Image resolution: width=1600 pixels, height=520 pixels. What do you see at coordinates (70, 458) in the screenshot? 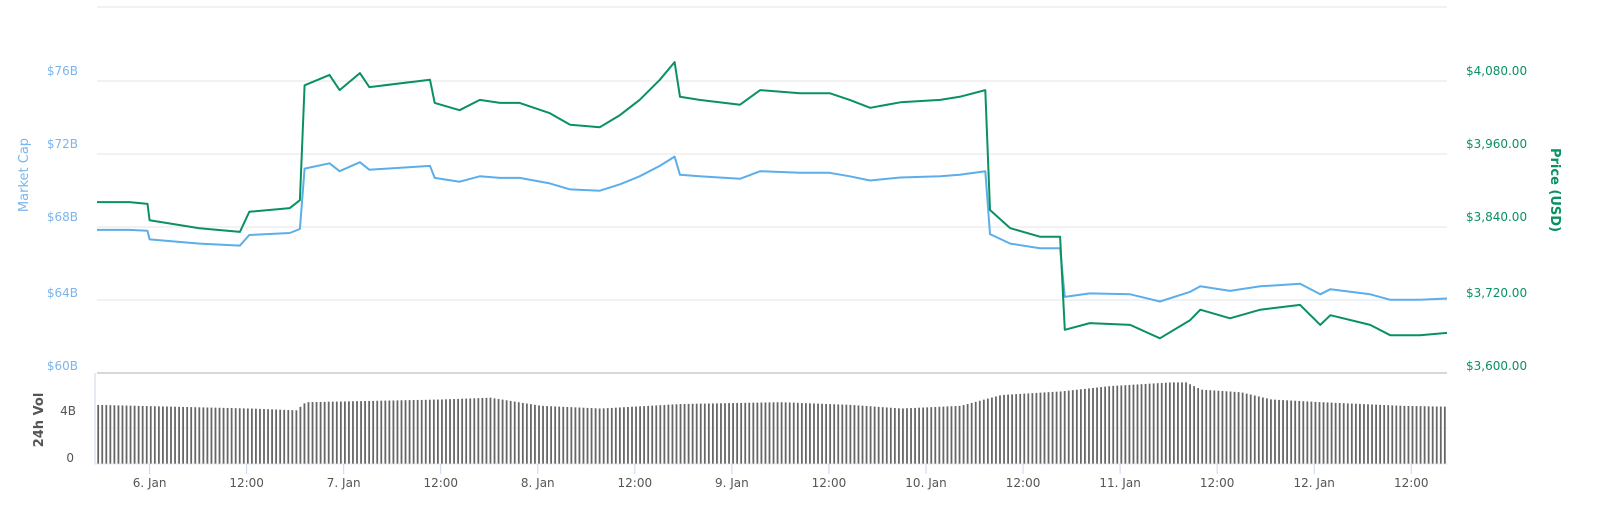
I see `volume-tick-label: 0` at bounding box center [70, 458].